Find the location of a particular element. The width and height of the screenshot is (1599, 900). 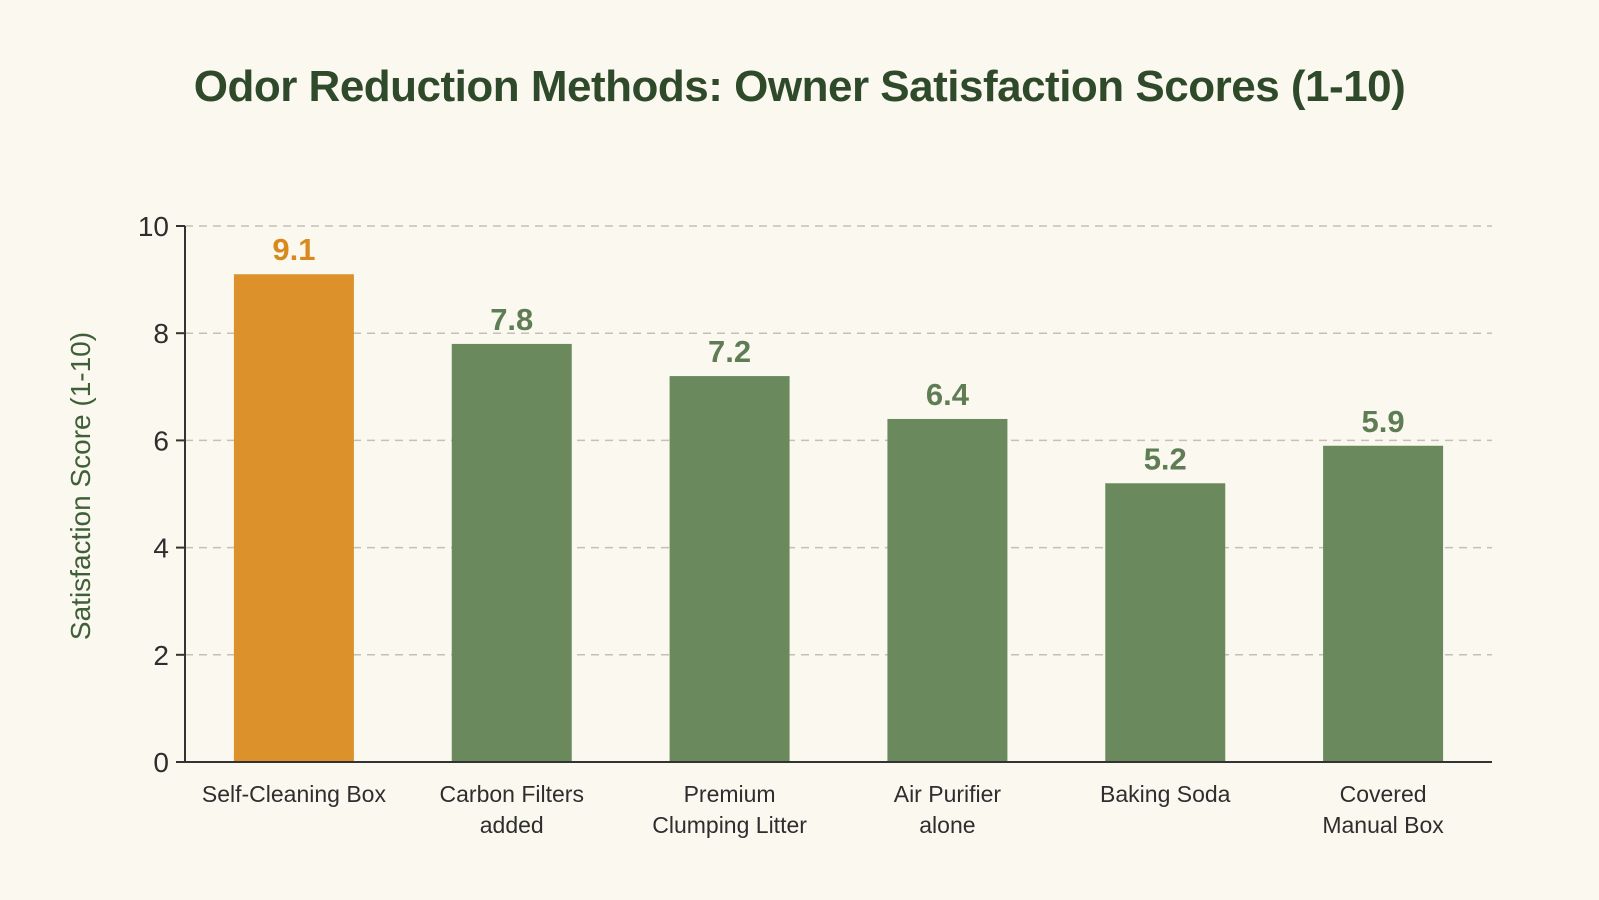

y-tick-label: 6 is located at coordinates (161, 440).